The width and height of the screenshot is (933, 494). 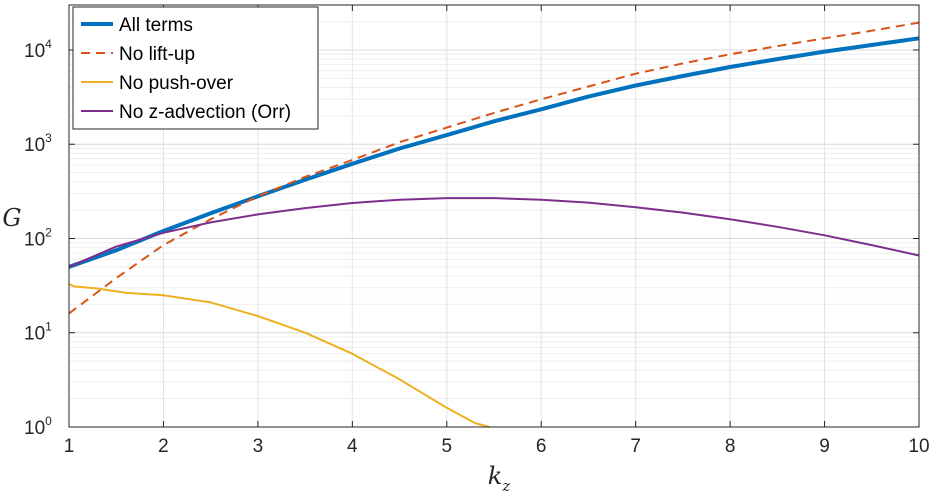 What do you see at coordinates (38, 143) in the screenshot?
I see `y-tick-label: 10³` at bounding box center [38, 143].